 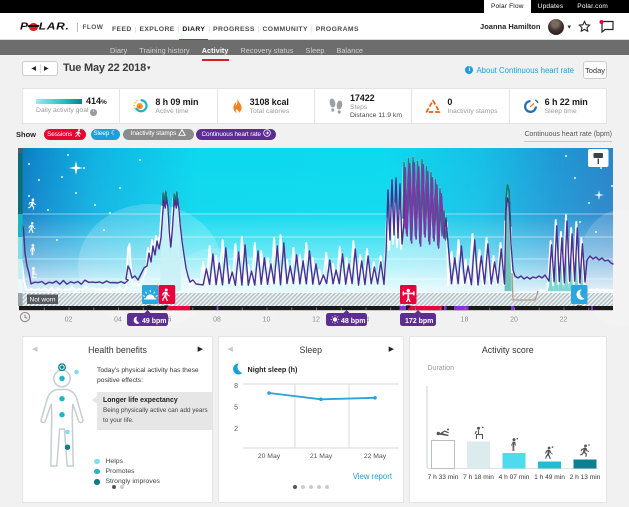 I want to click on svg-text: 12, so click(x=316, y=320).